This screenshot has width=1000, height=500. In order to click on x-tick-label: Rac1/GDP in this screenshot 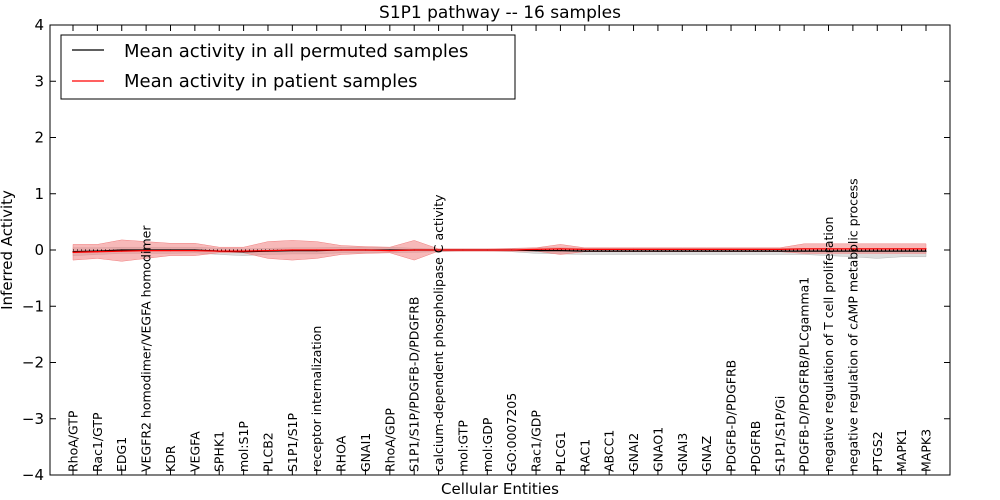, I will do `click(536, 441)`.